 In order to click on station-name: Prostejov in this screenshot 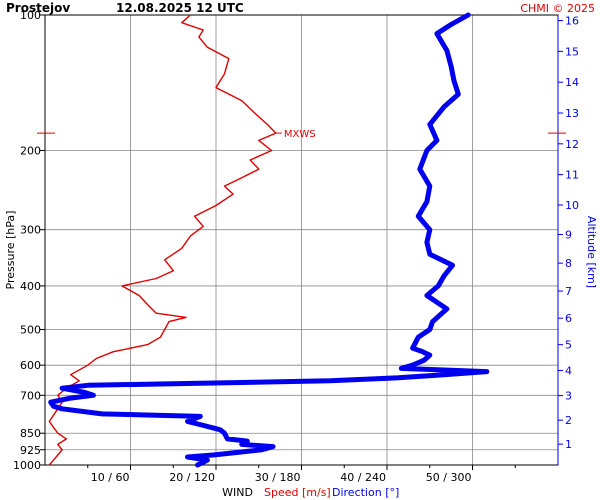, I will do `click(38, 8)`.